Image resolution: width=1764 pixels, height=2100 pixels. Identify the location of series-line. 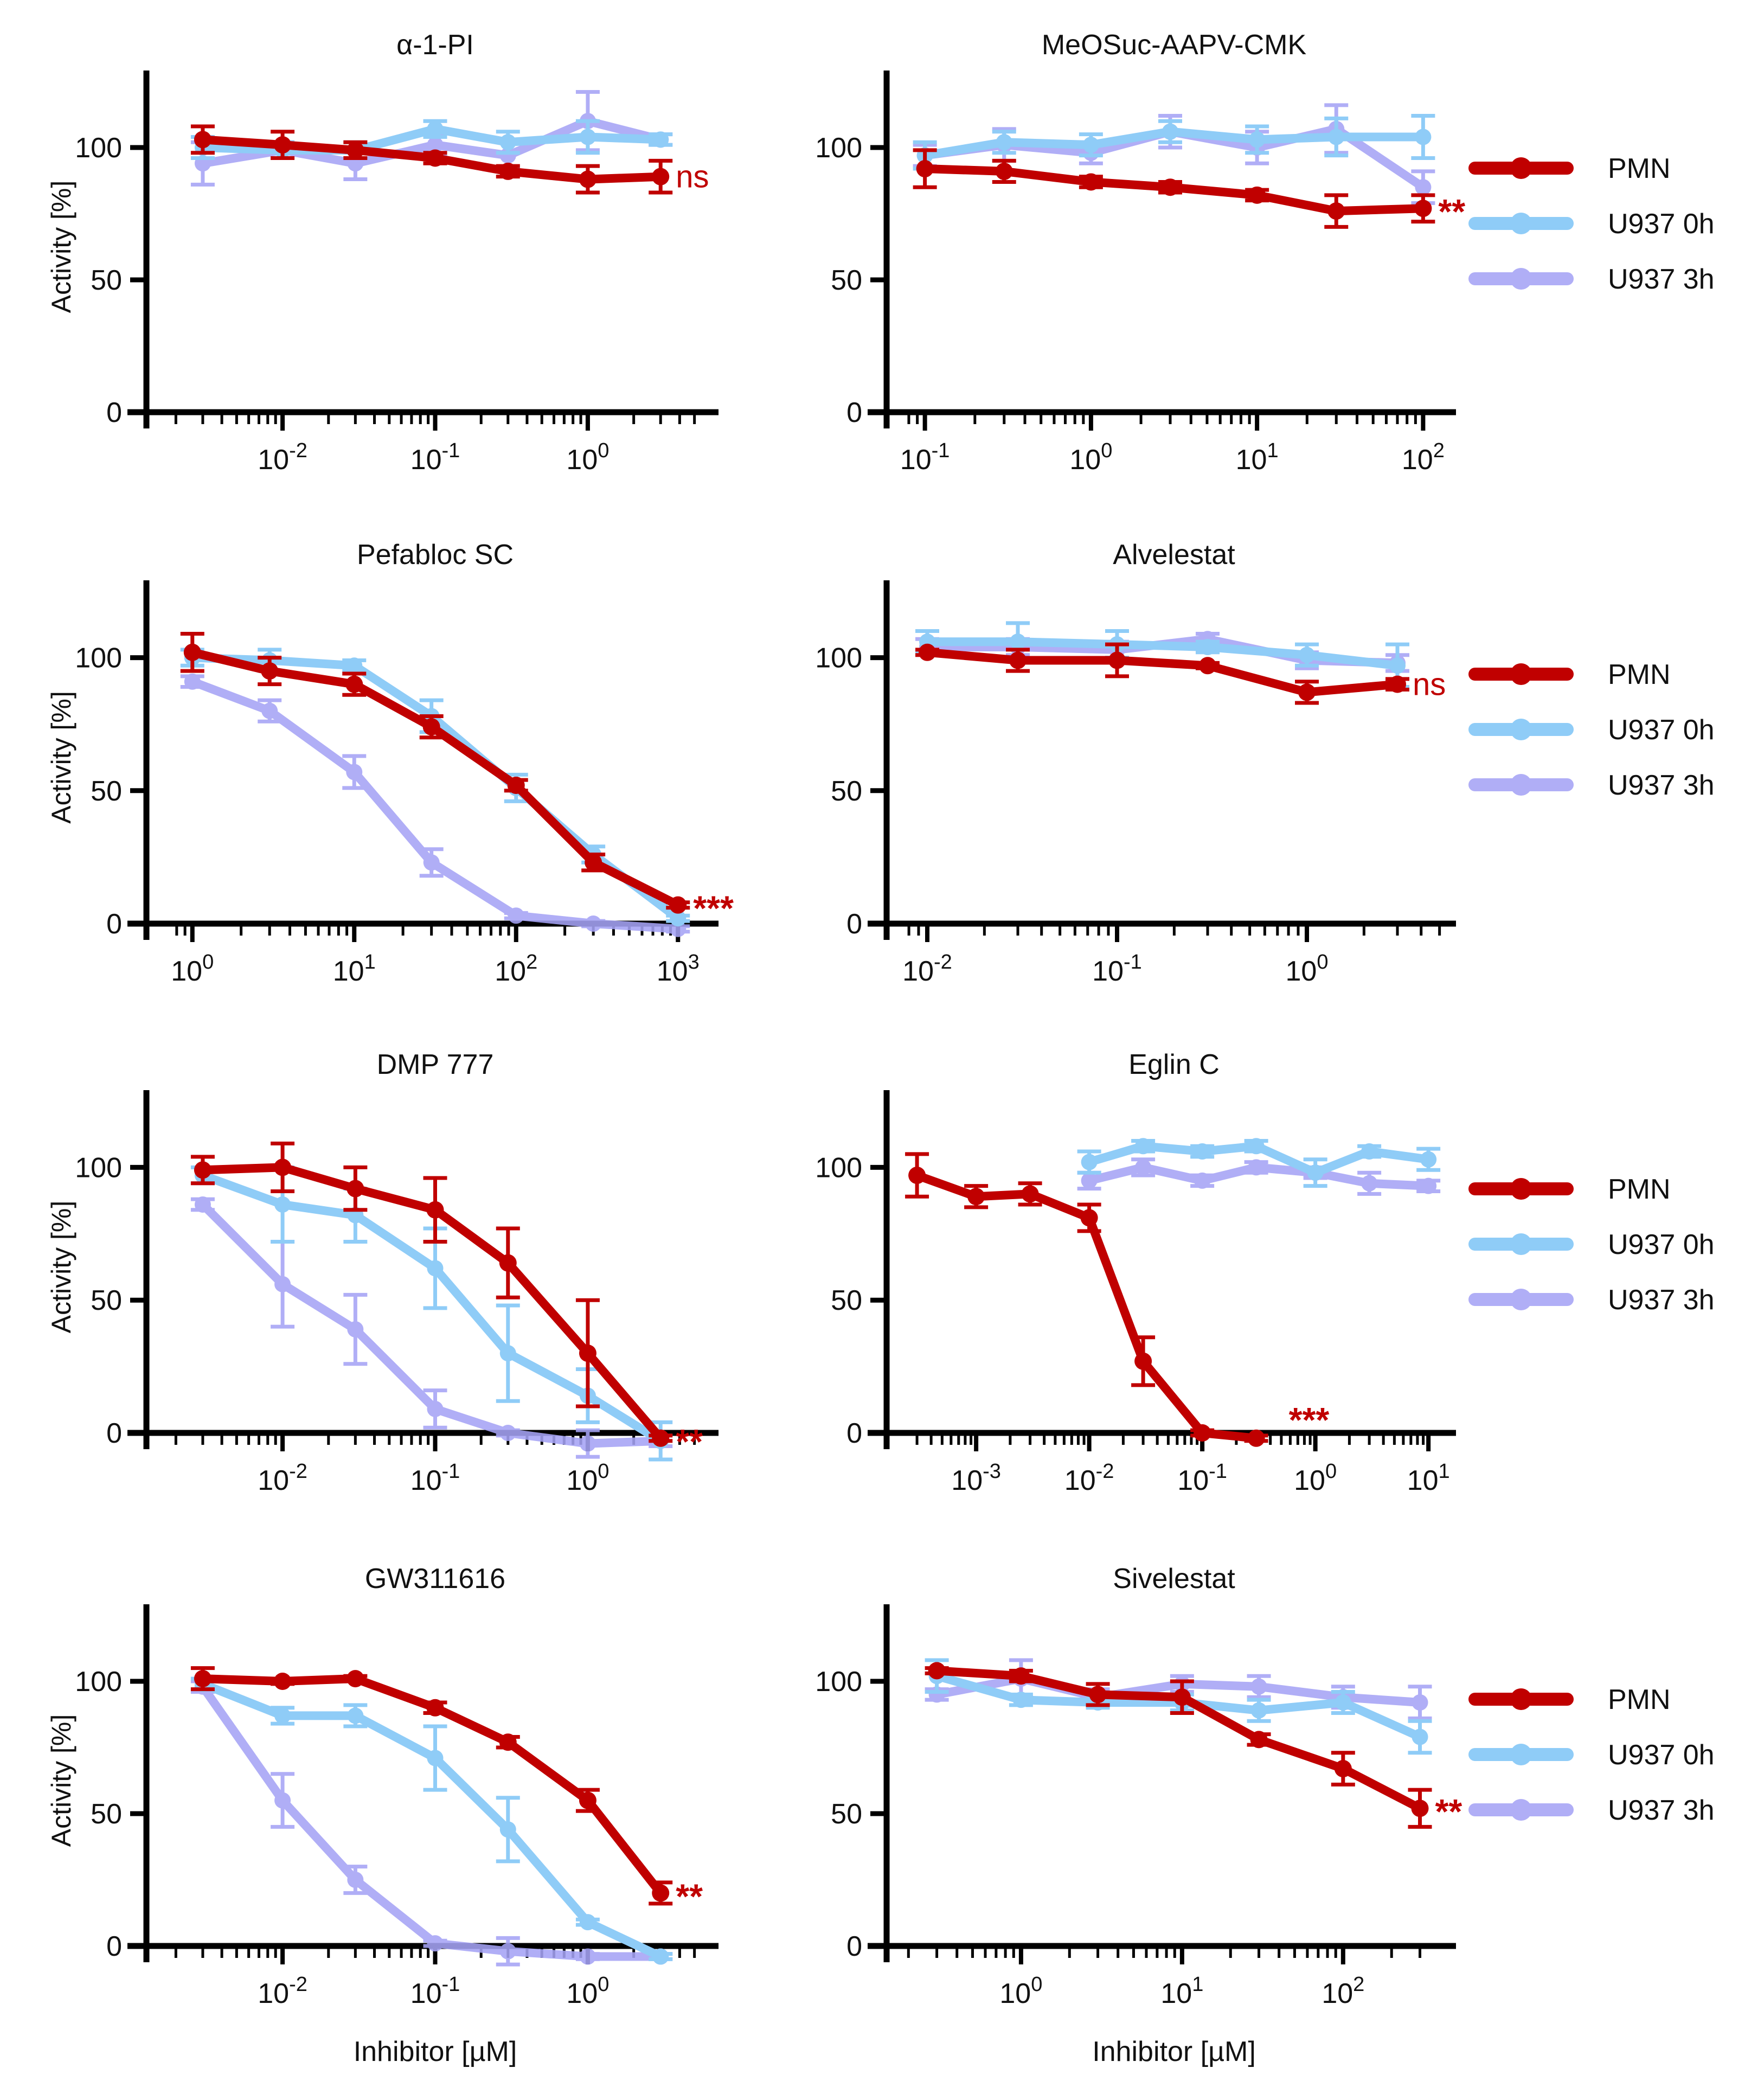
(1162, 672).